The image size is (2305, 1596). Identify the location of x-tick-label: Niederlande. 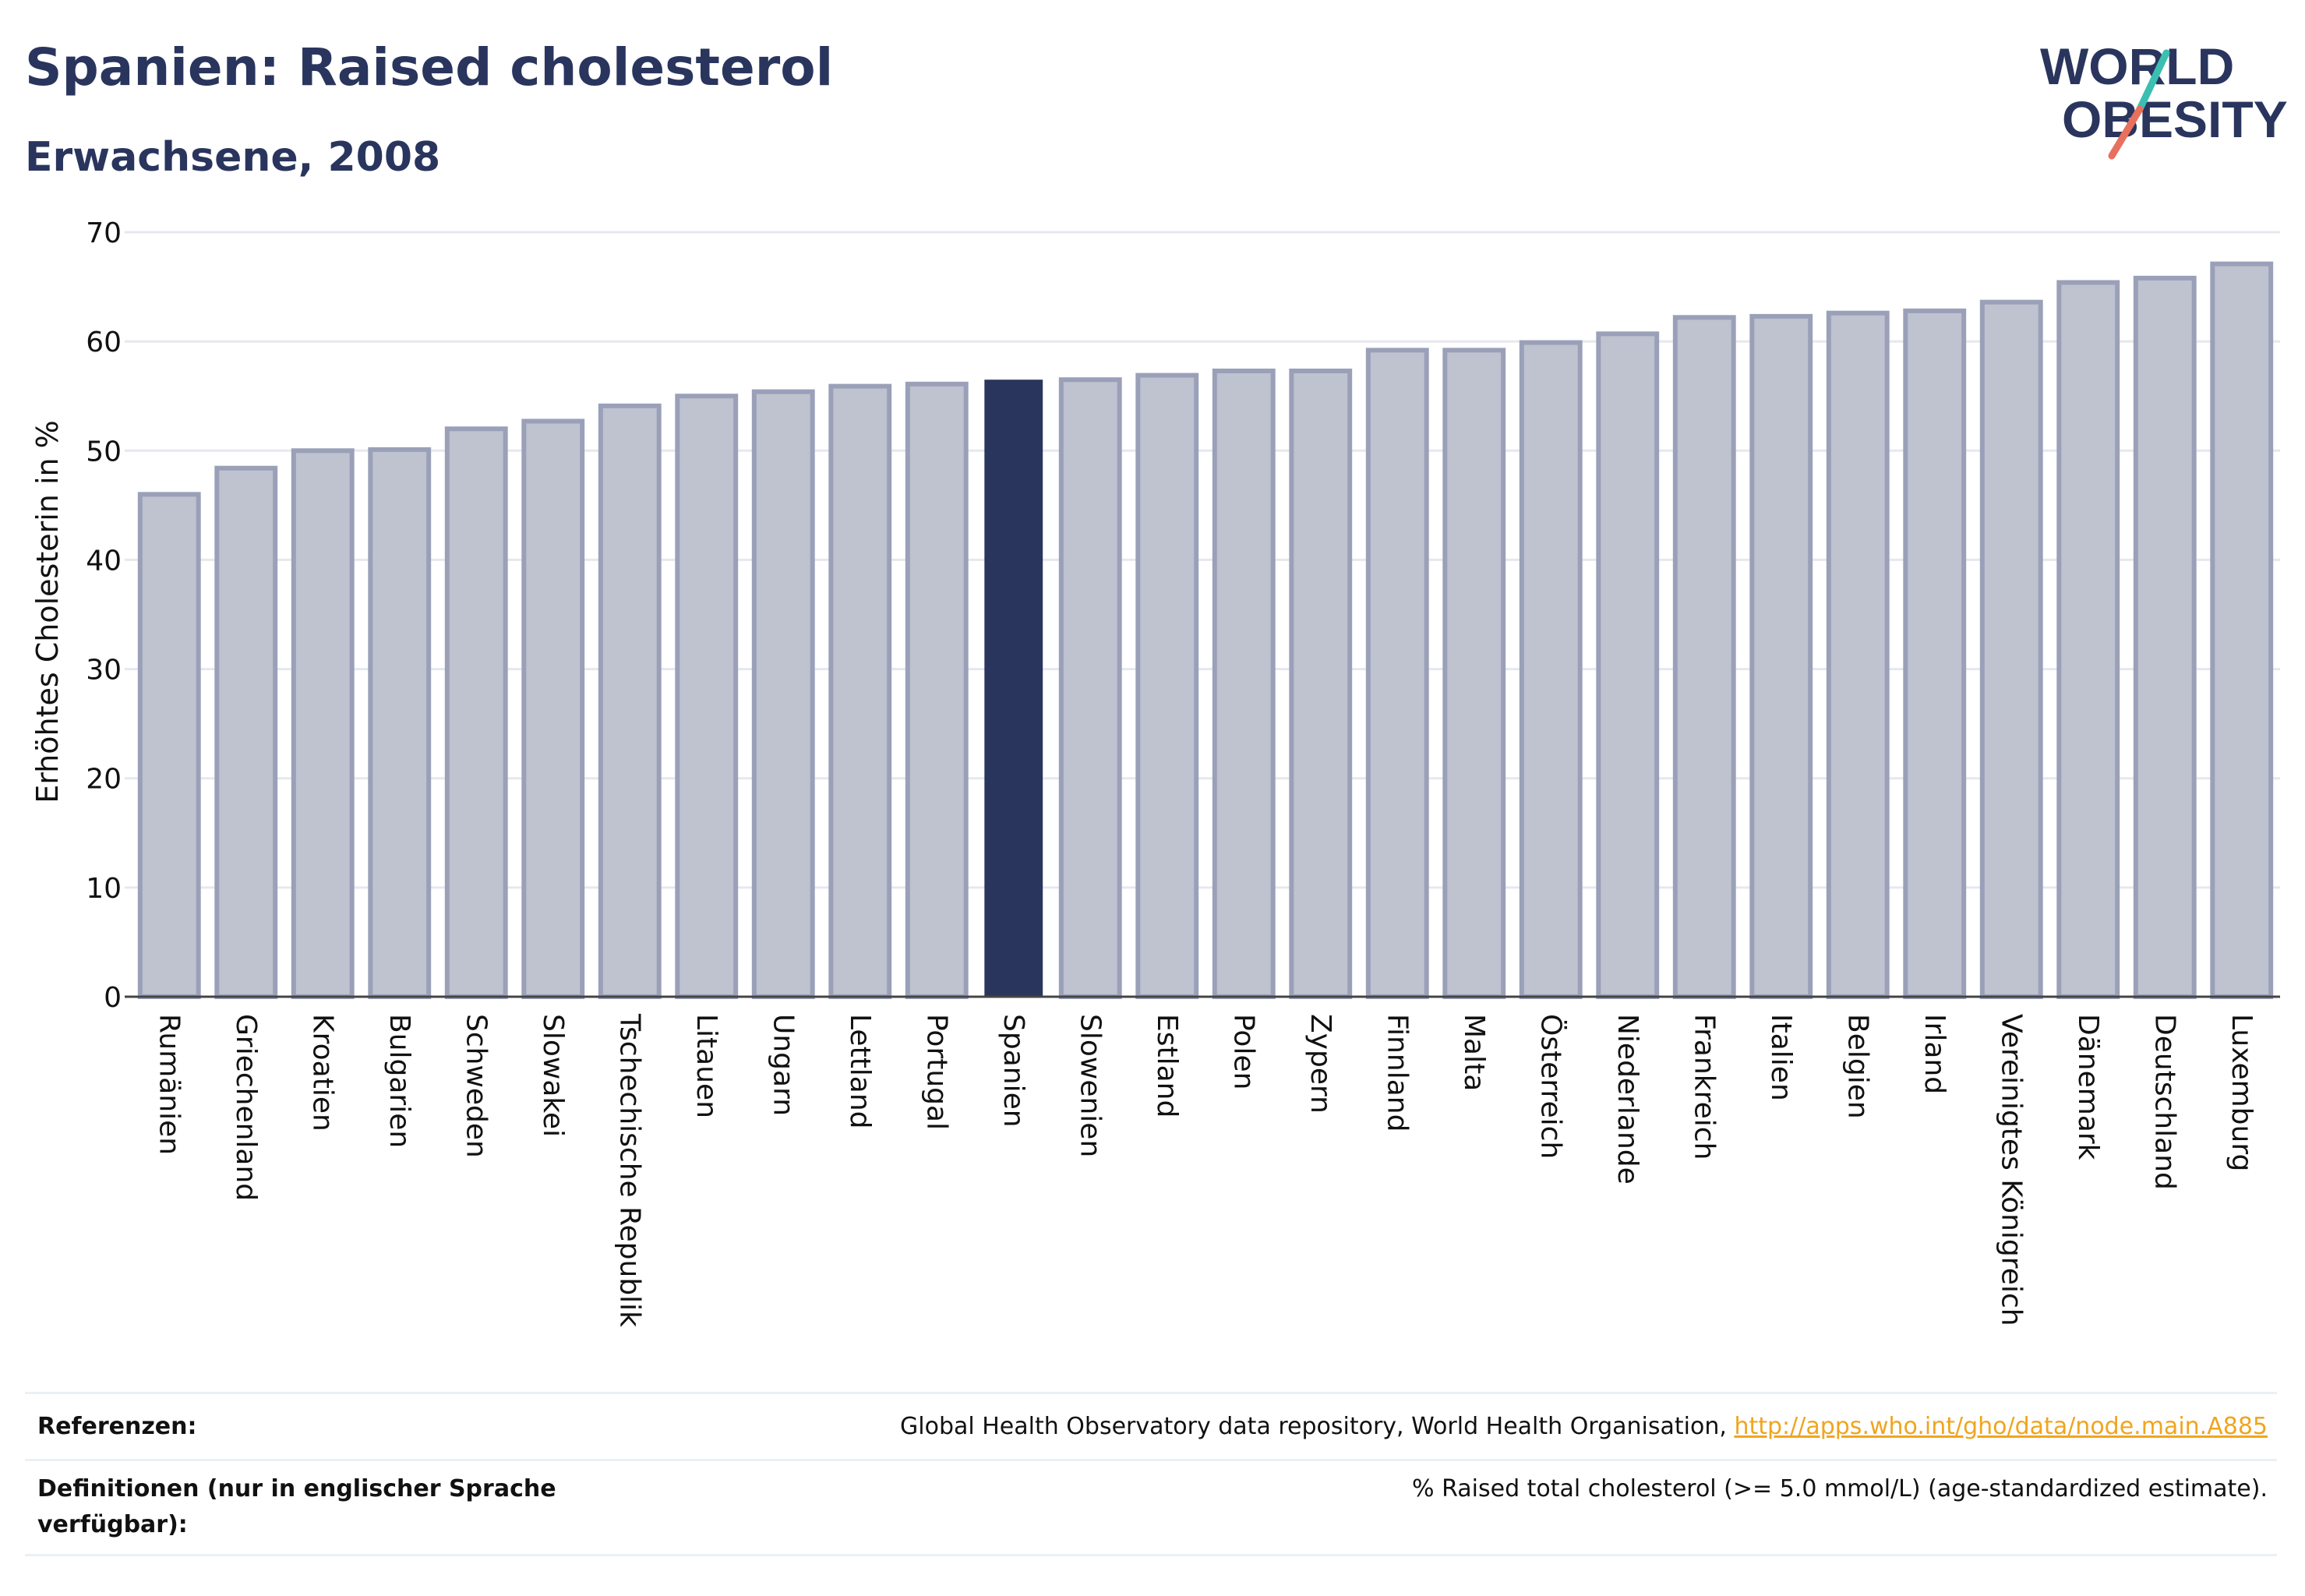
(1627, 1099).